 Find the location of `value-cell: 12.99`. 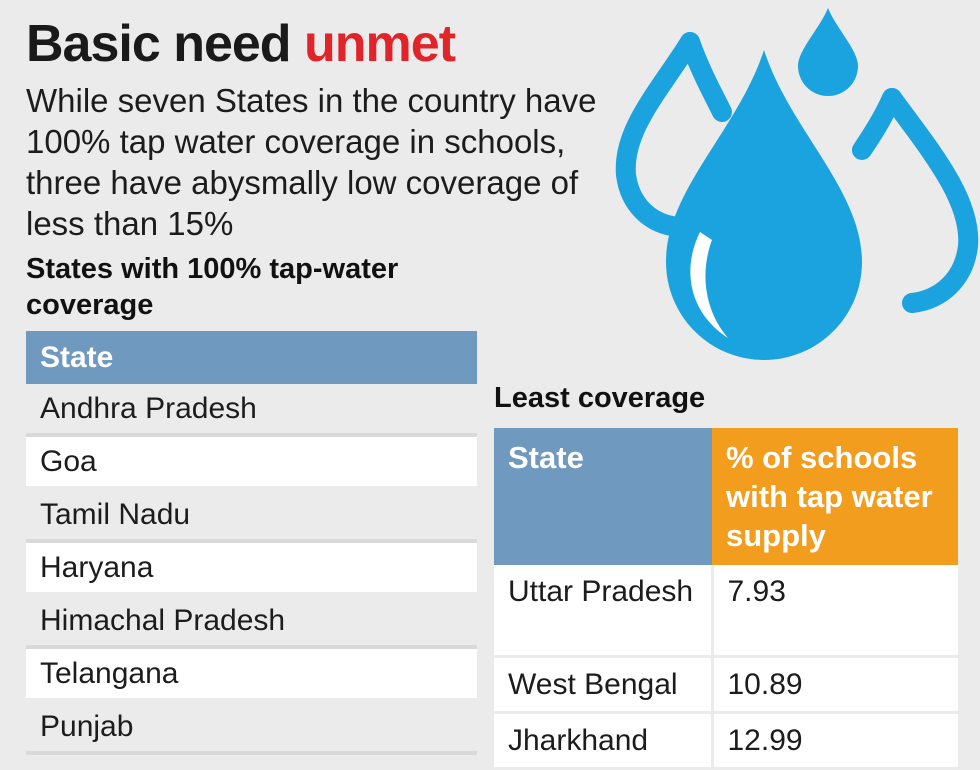

value-cell: 12.99 is located at coordinates (835, 741).